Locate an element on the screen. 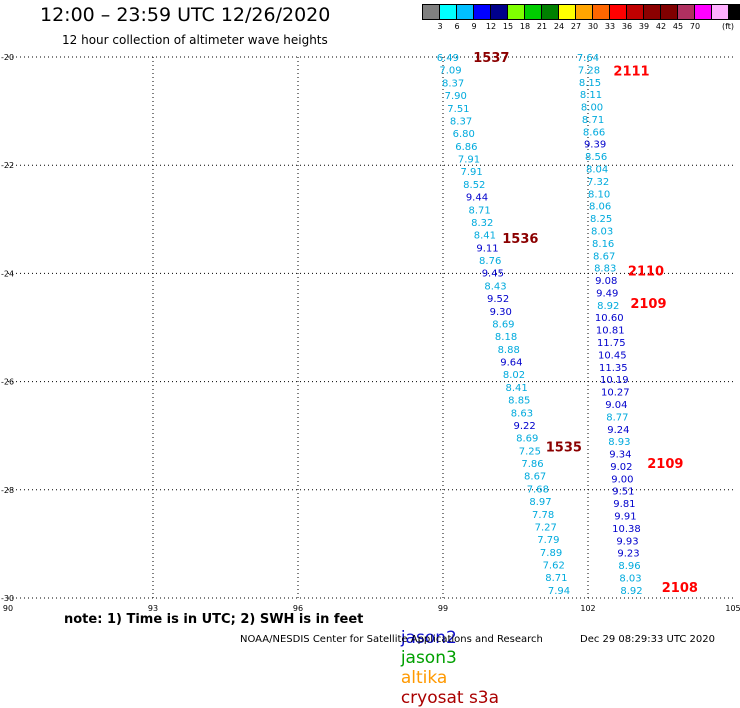 Image resolution: width=740 pixels, height=708 pixels. wave-height-value: 8.41 is located at coordinates (517, 388).